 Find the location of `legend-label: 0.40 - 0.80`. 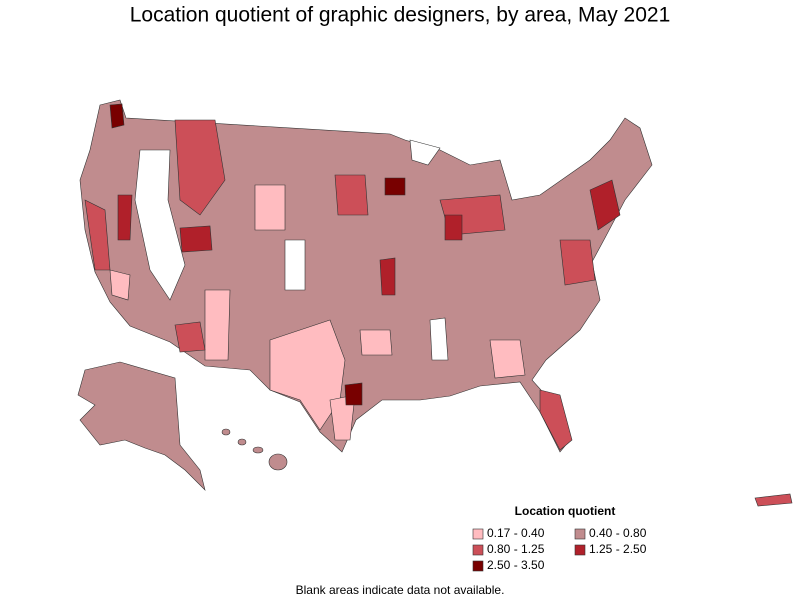

legend-label: 0.40 - 0.80 is located at coordinates (618, 533).